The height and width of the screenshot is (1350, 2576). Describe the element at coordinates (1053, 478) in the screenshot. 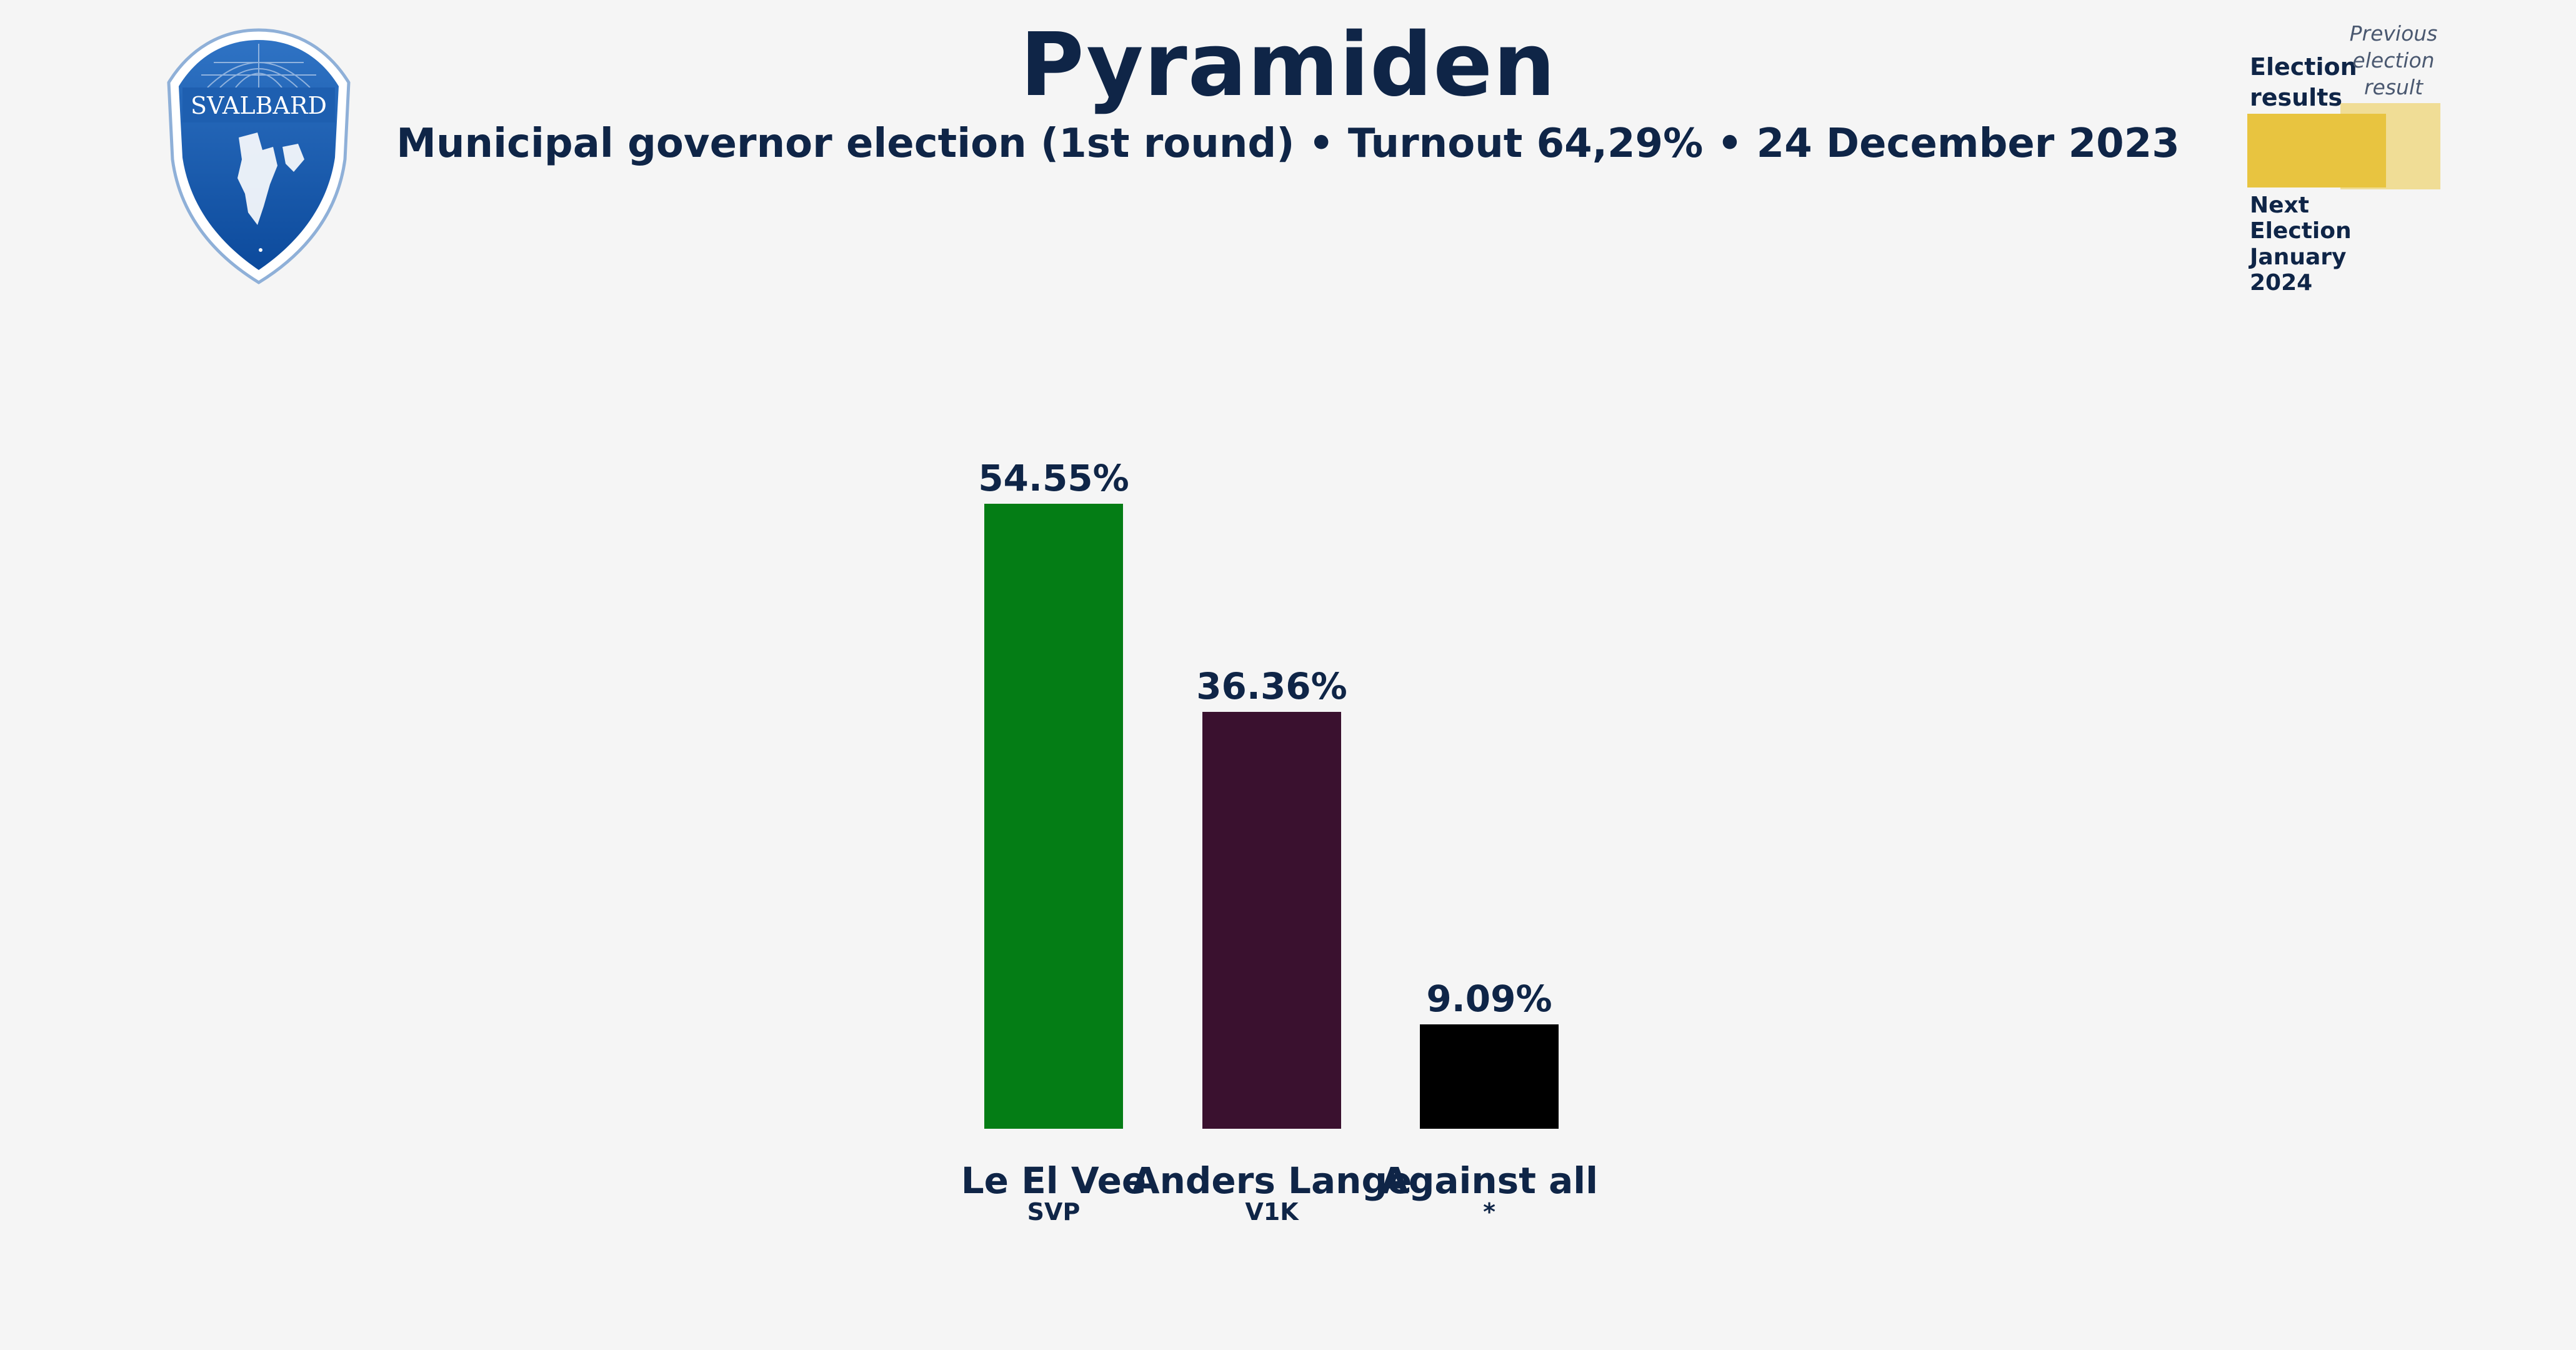

I see `bar-value-label-0: 54.55%` at that location.